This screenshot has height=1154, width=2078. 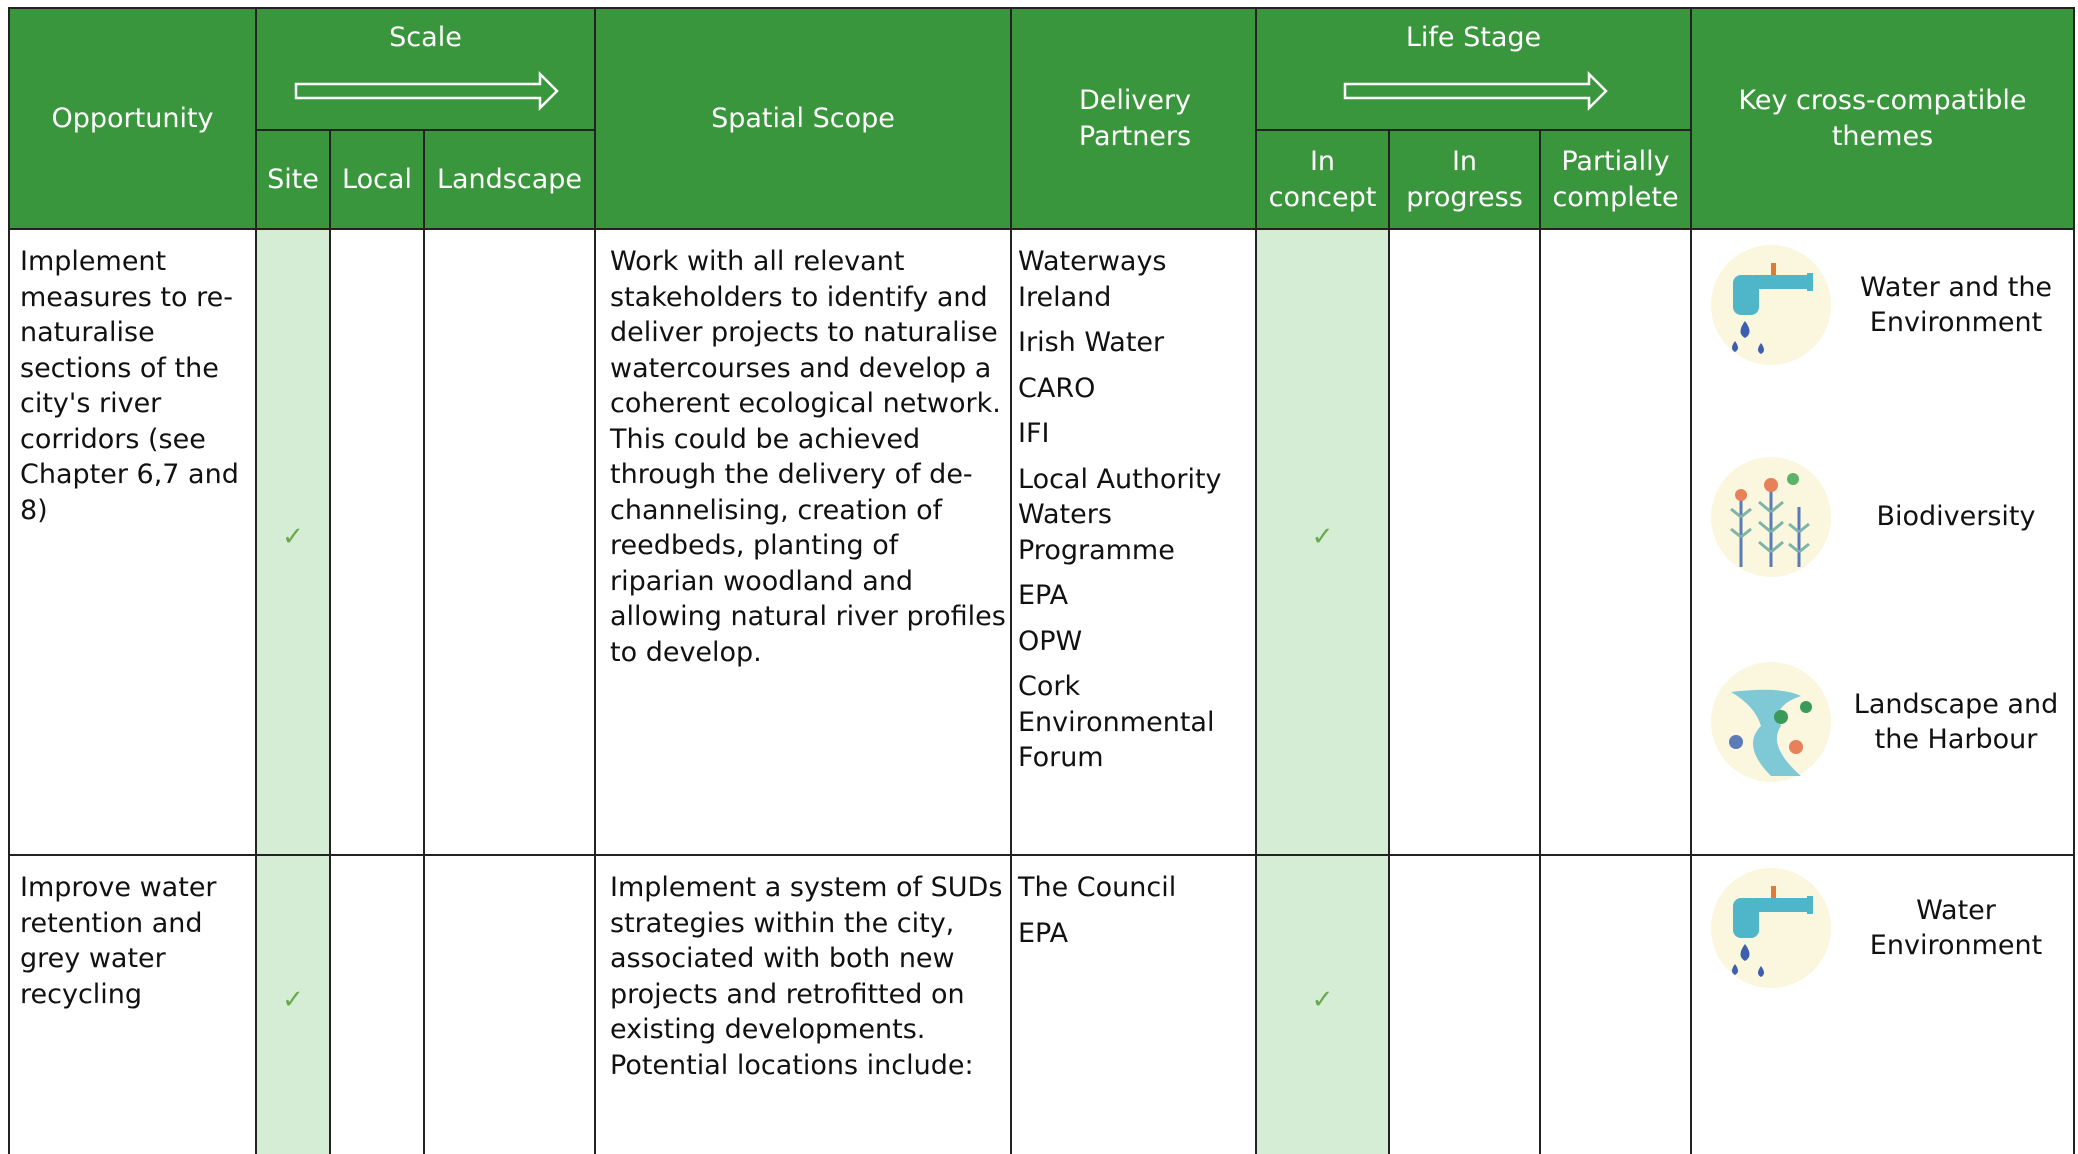 I want to click on header-in-progress: In progress, so click(x=1464, y=179).